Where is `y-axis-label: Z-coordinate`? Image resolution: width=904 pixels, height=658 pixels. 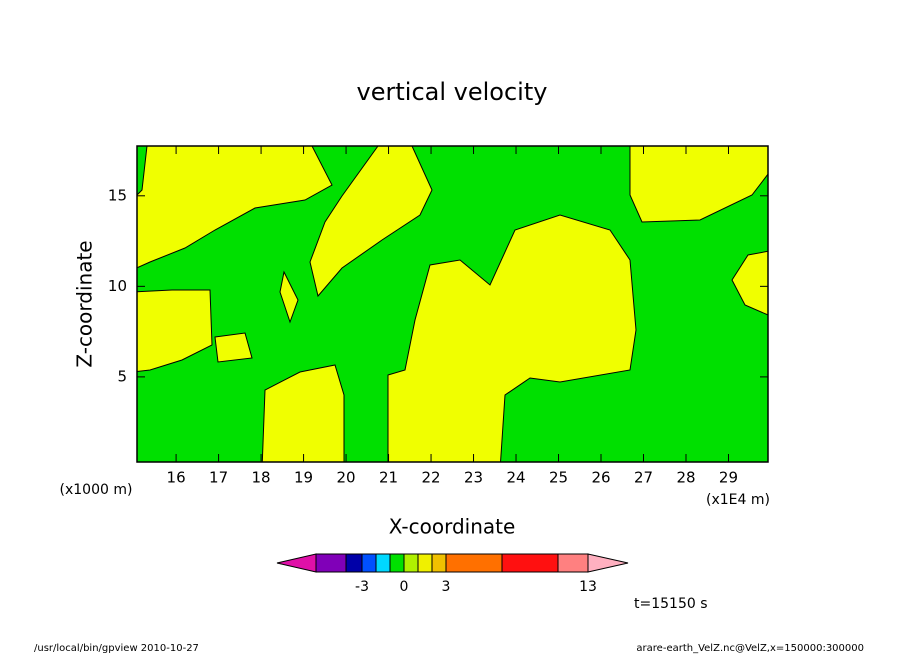 y-axis-label: Z-coordinate is located at coordinates (85, 303).